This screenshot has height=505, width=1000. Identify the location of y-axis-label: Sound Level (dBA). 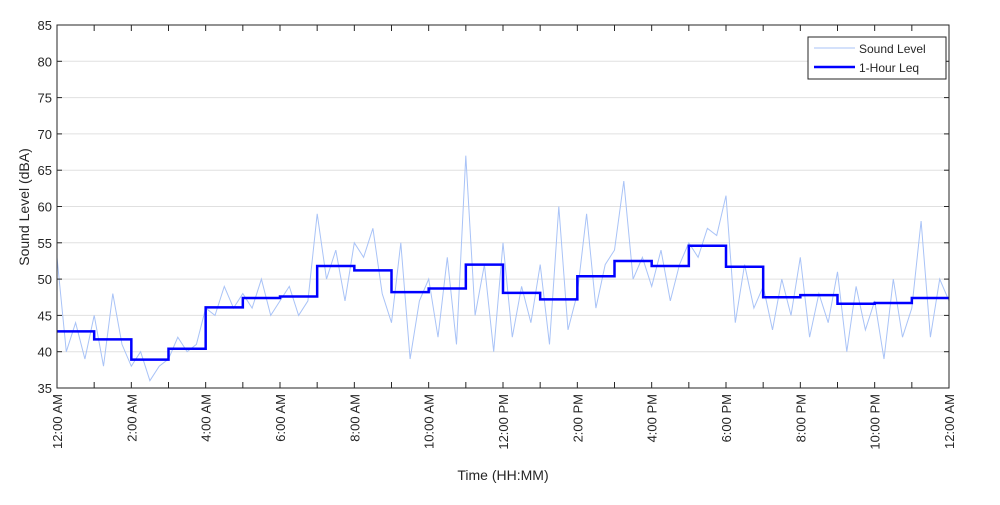
(24, 207).